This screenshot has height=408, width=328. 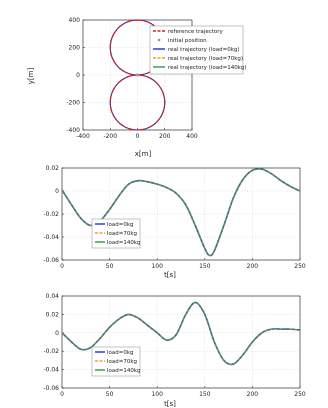 I want to click on error-plot-1-x-tick-label: 100, so click(x=157, y=266).